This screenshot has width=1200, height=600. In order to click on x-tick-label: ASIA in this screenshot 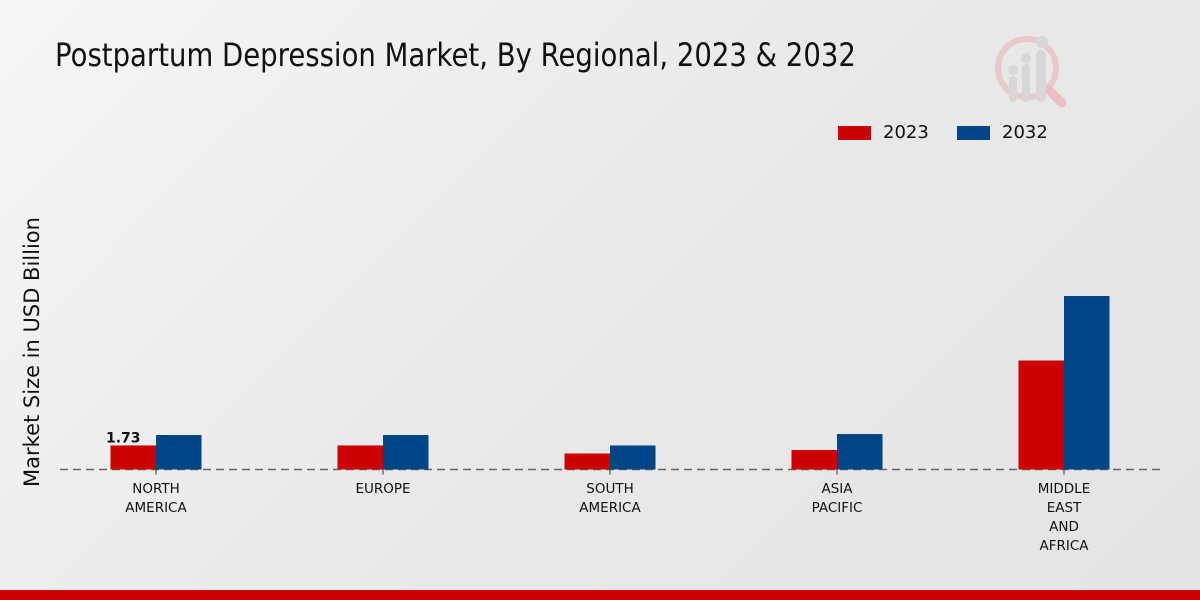, I will do `click(837, 489)`.